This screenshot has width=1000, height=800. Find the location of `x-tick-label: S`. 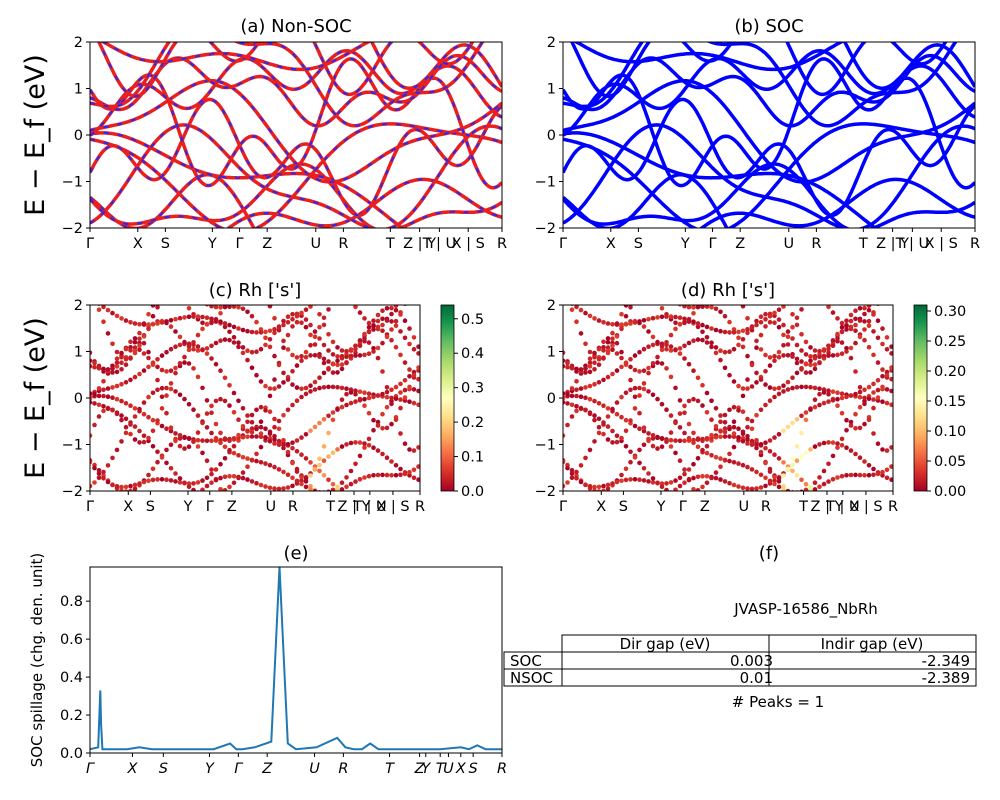

x-tick-label: S is located at coordinates (150, 507).